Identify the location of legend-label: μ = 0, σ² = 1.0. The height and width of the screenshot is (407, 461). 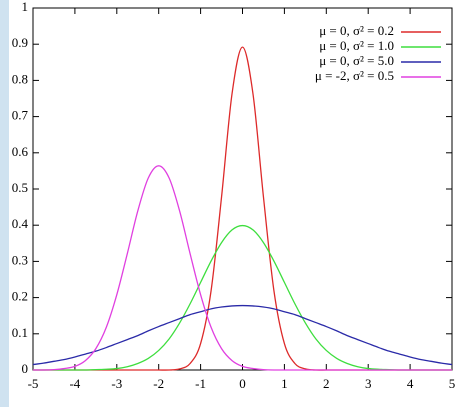
(356, 45).